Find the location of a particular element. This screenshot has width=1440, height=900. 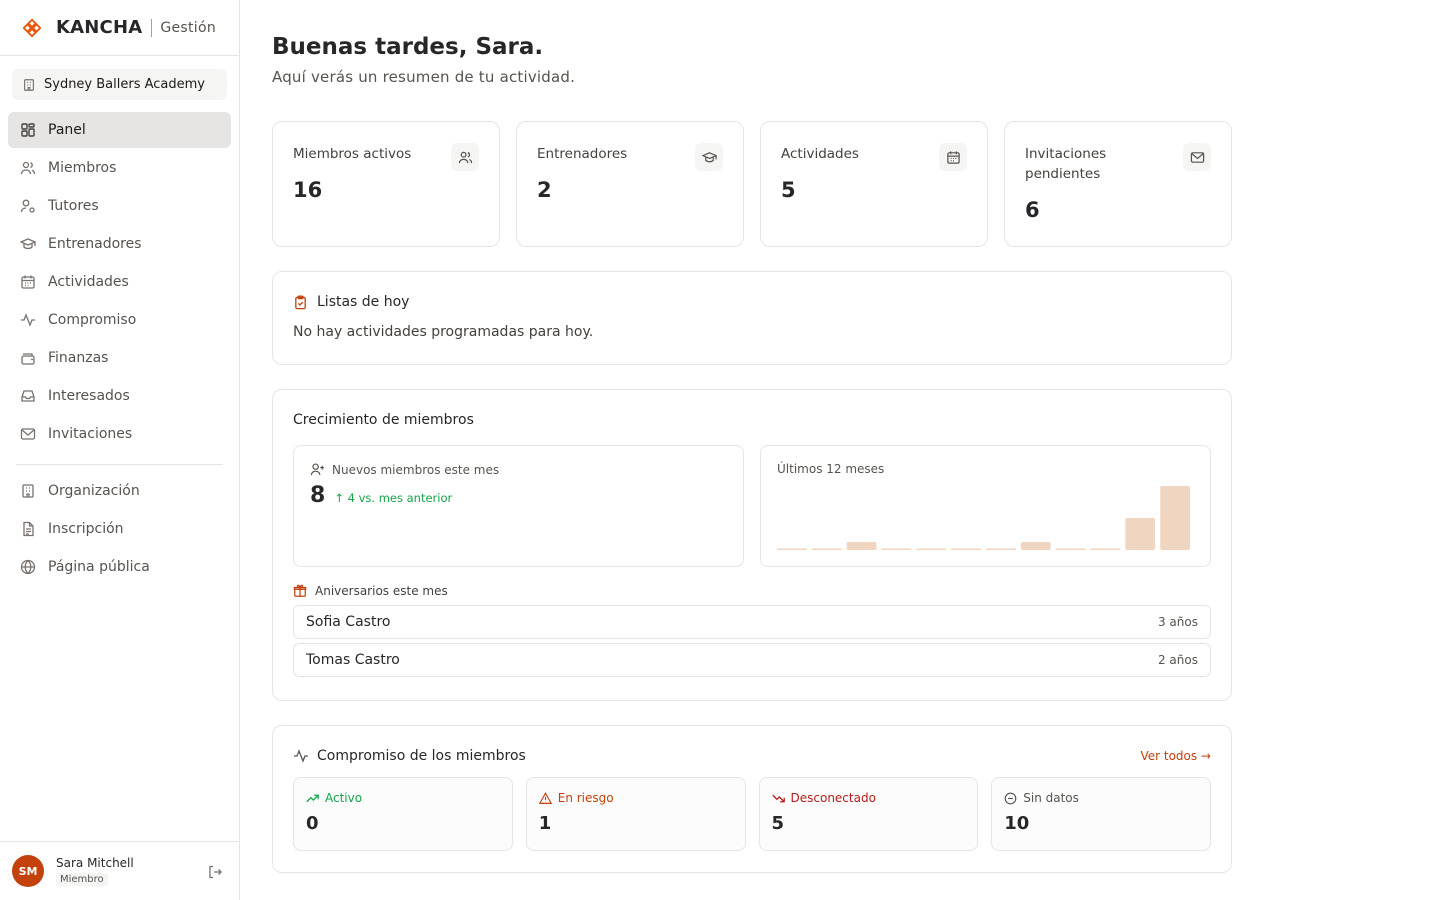

clipboard-check-icon is located at coordinates (301, 302).